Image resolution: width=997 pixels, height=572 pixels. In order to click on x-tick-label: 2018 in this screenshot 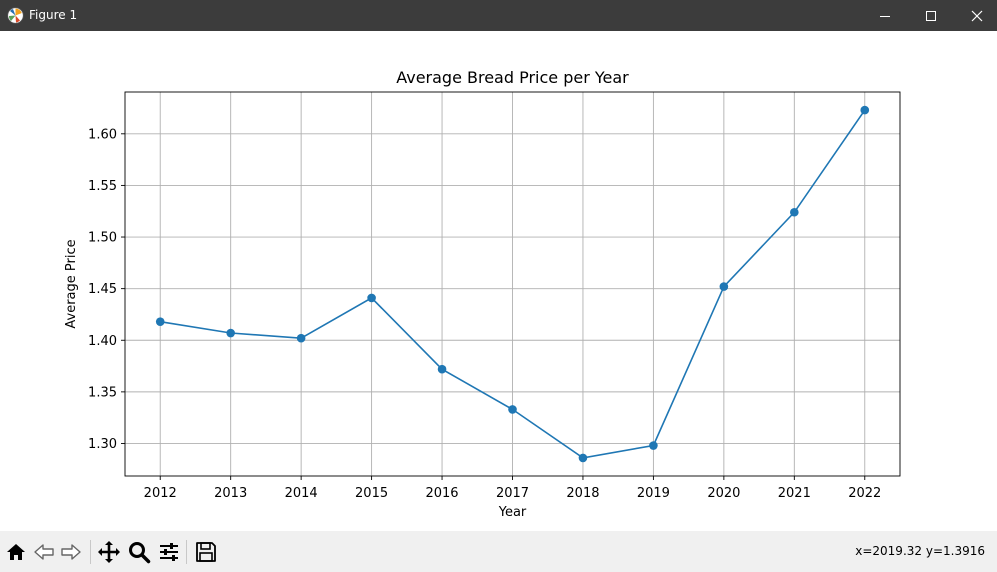, I will do `click(582, 493)`.